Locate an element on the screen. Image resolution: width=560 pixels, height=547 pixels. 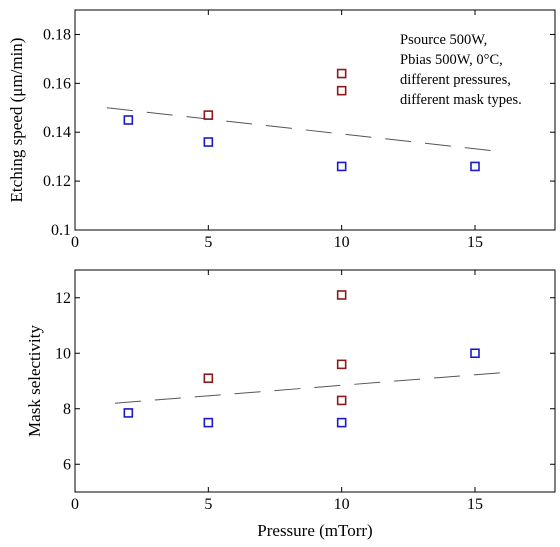
etching-speed-x-tick-label: 15 is located at coordinates (475, 242).